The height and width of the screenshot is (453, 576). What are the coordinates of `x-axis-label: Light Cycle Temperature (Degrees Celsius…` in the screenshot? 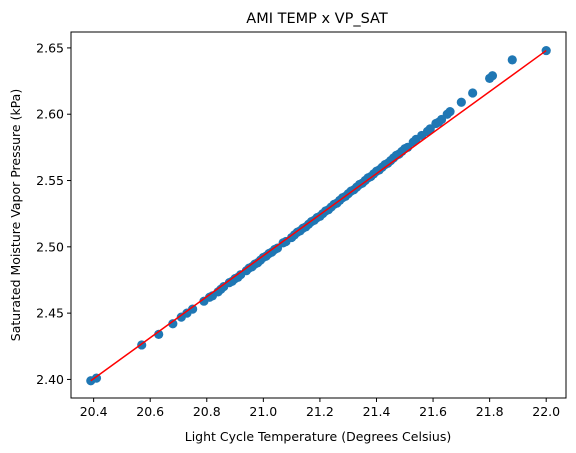 It's located at (318, 436).